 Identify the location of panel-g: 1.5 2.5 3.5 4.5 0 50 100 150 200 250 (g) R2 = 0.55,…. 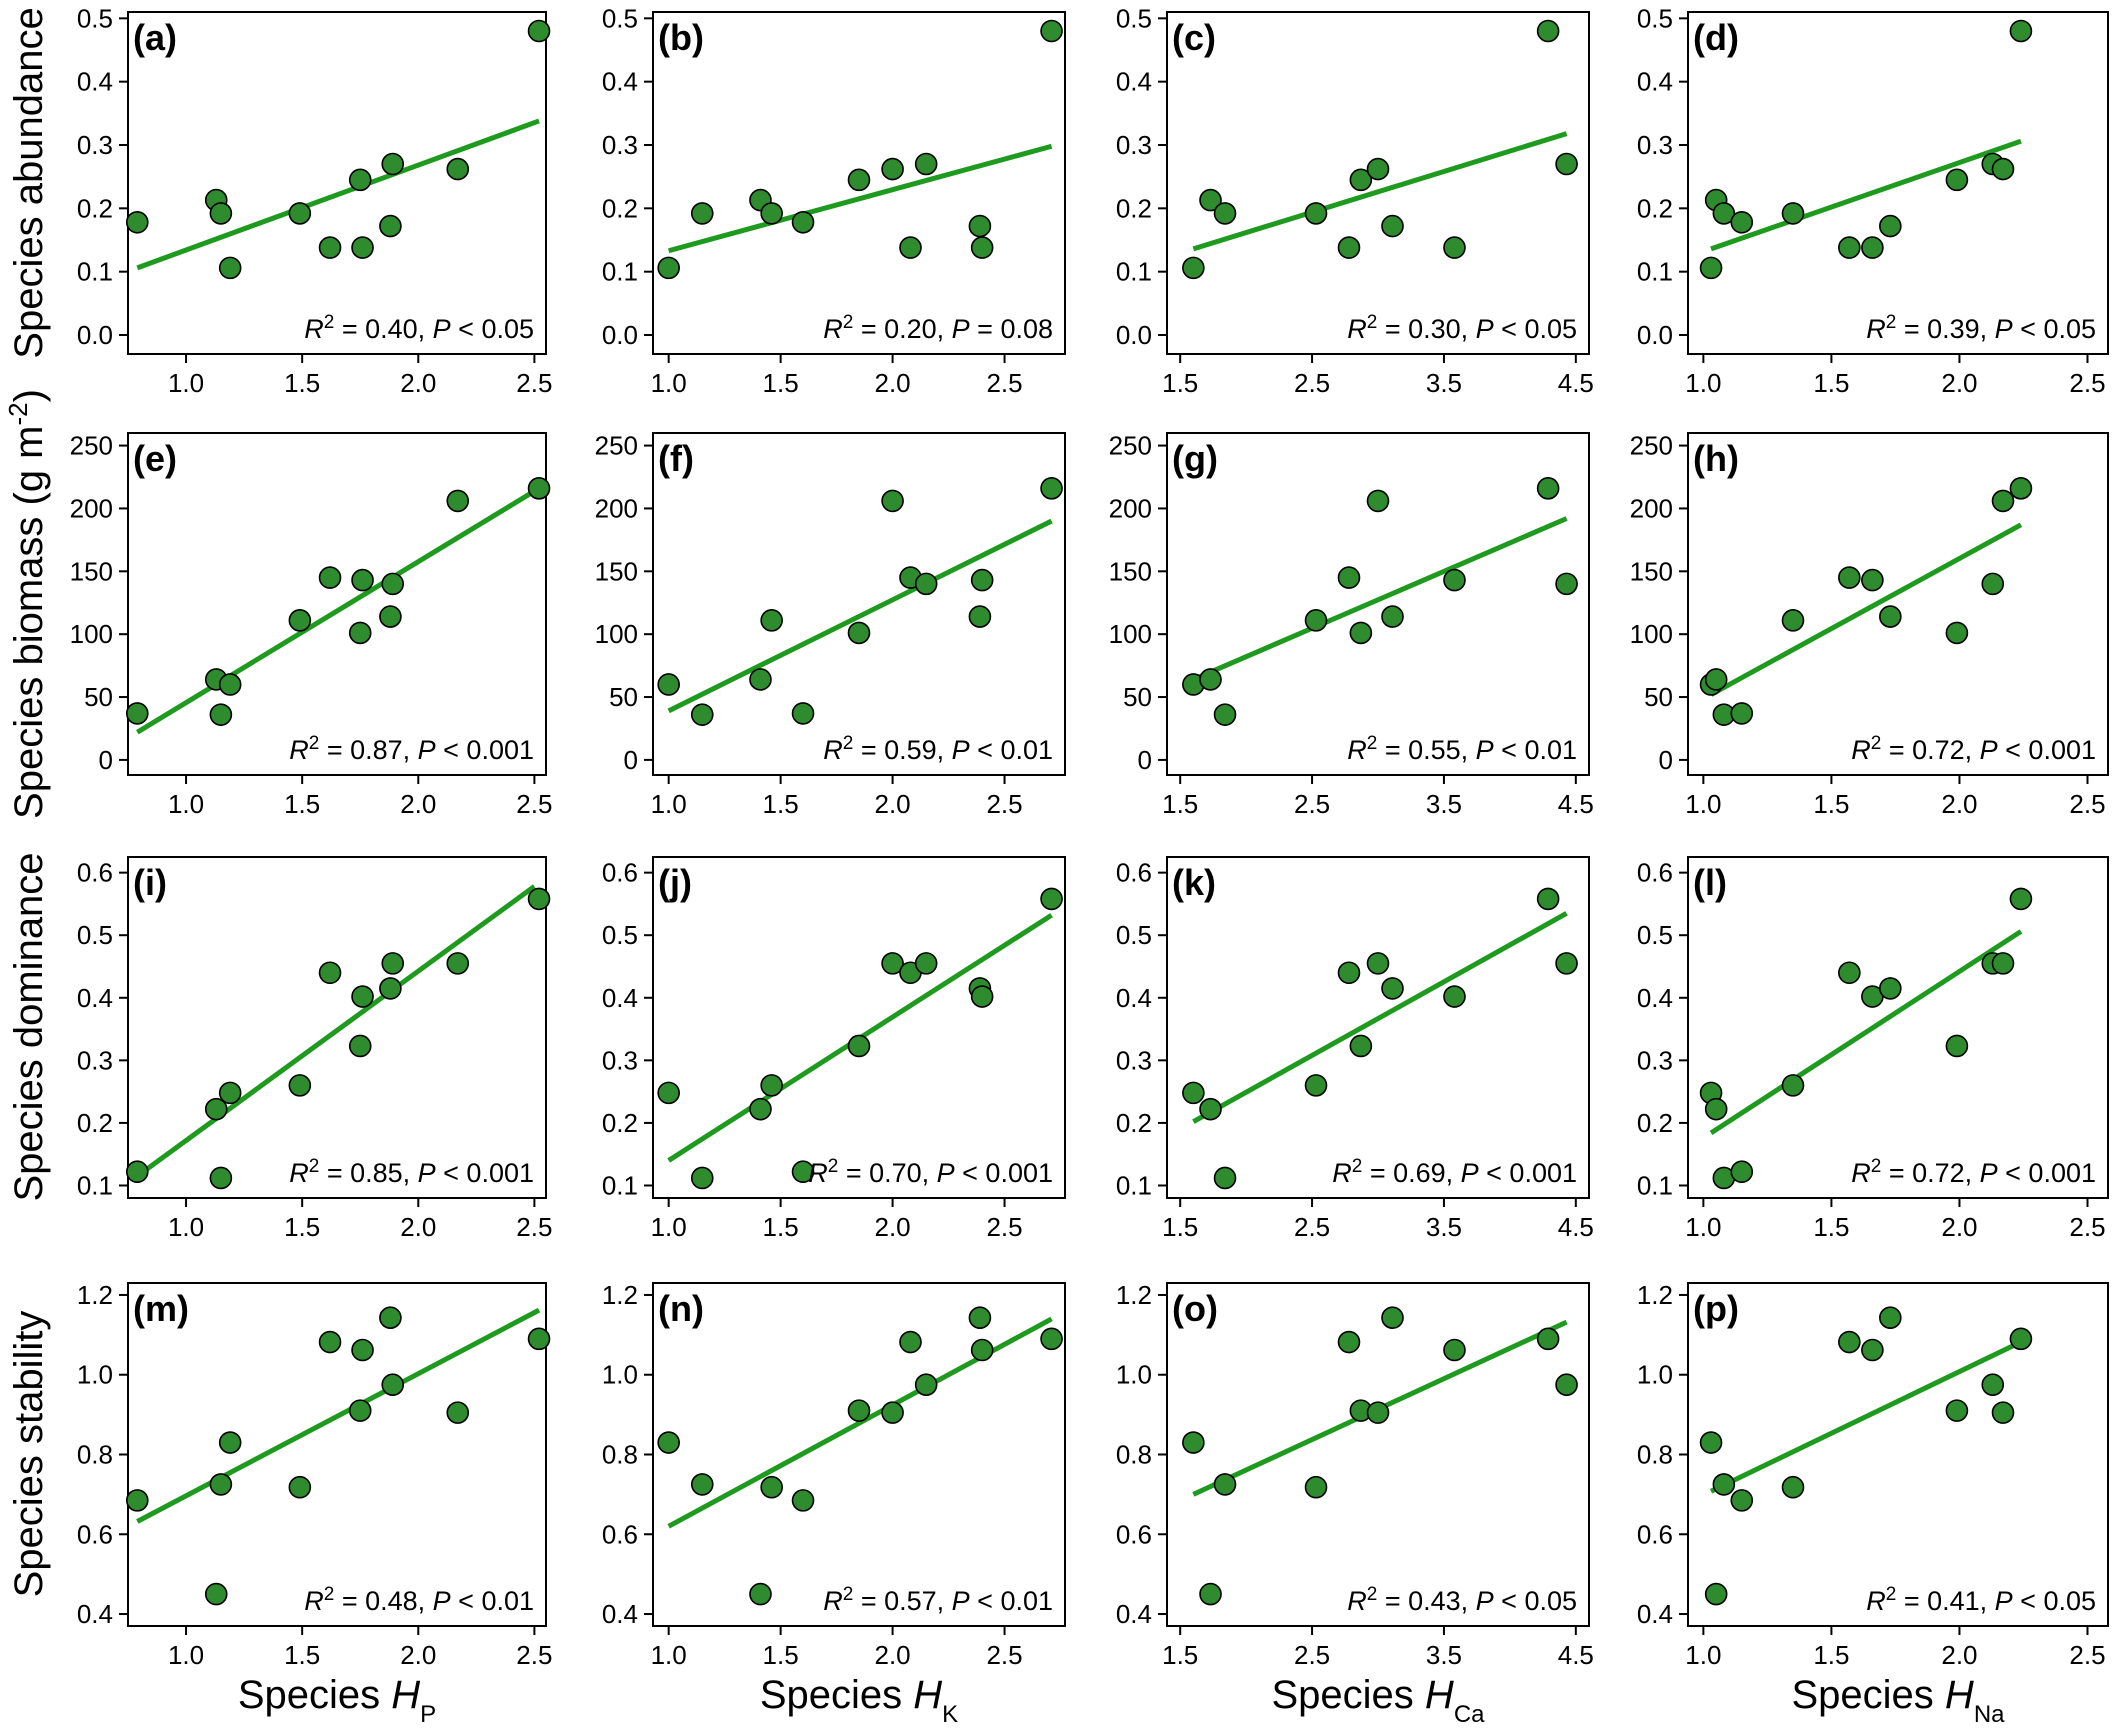
(1351, 625).